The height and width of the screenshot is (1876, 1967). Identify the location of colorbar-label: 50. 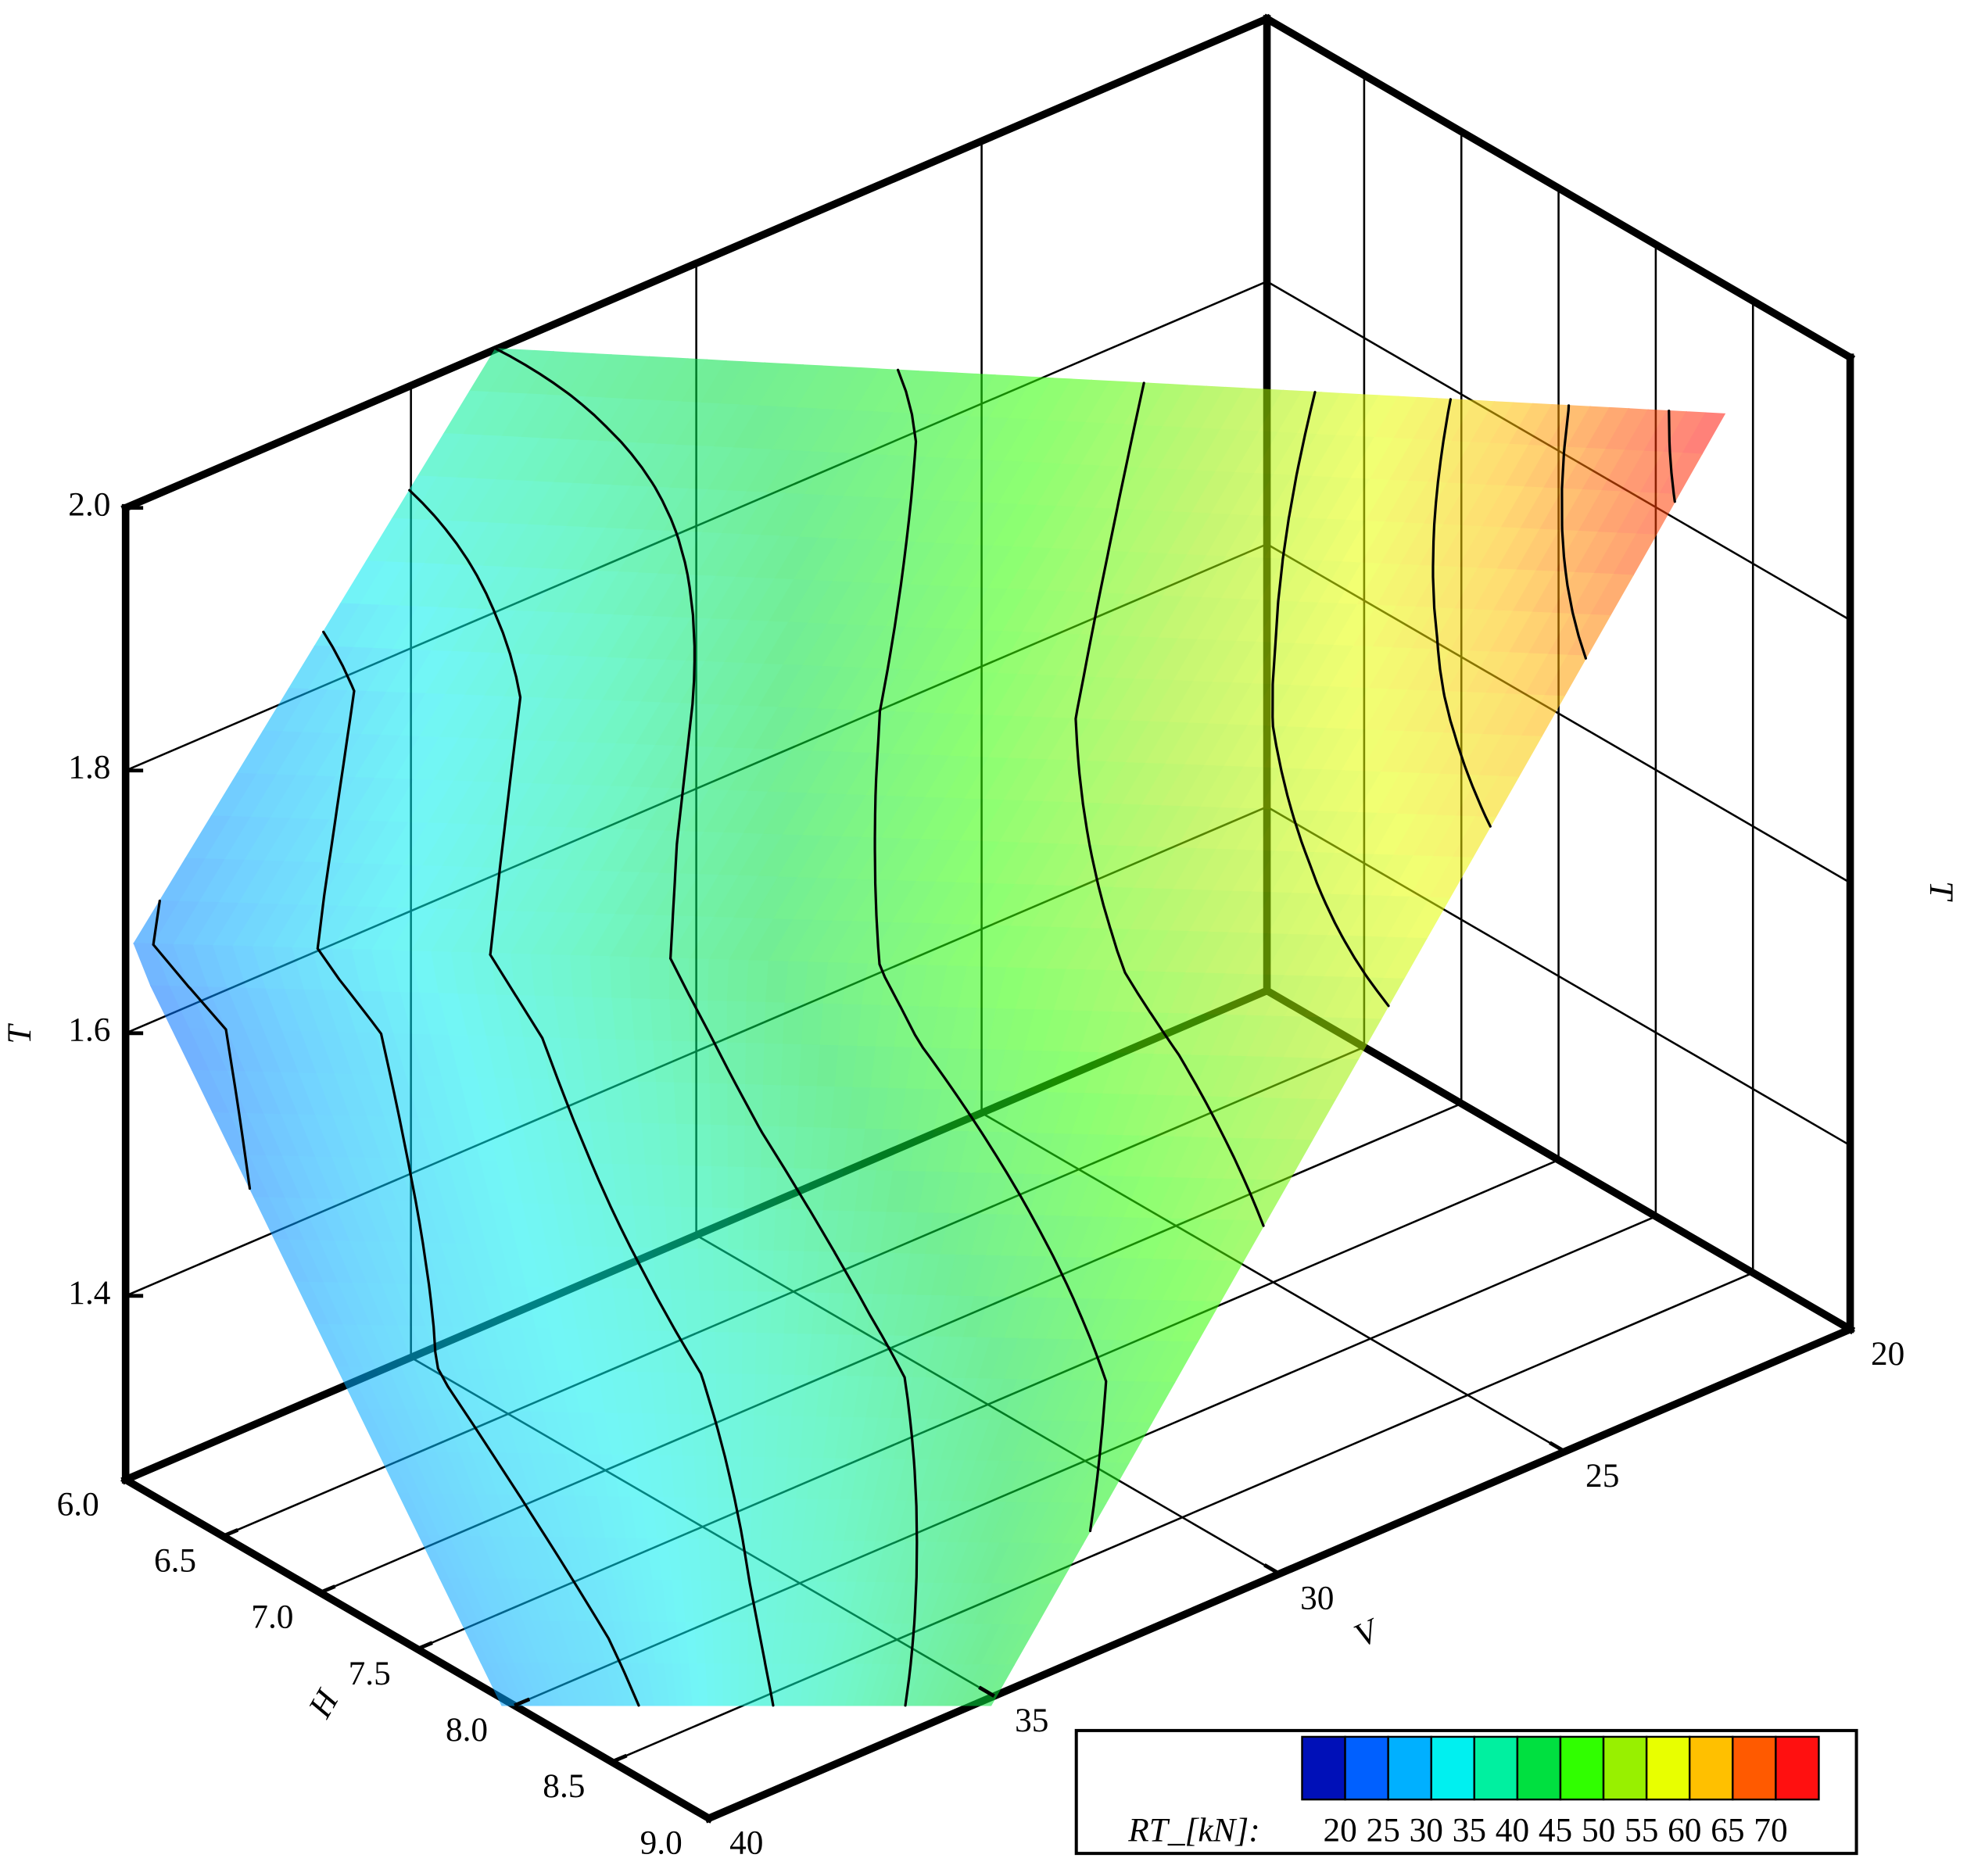
(1598, 1830).